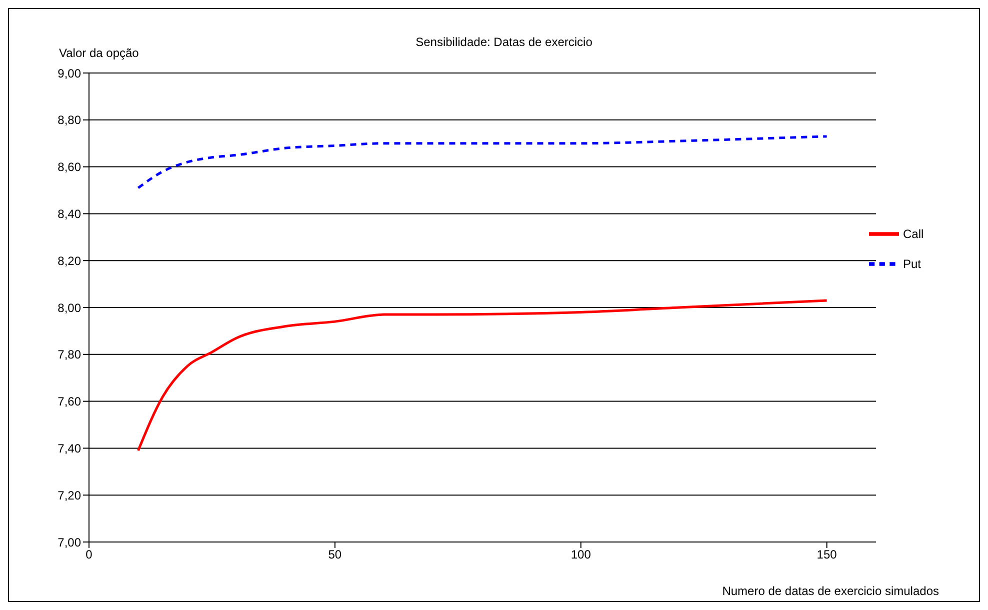 Image resolution: width=988 pixels, height=610 pixels. I want to click on x-tick-label: 50, so click(335, 555).